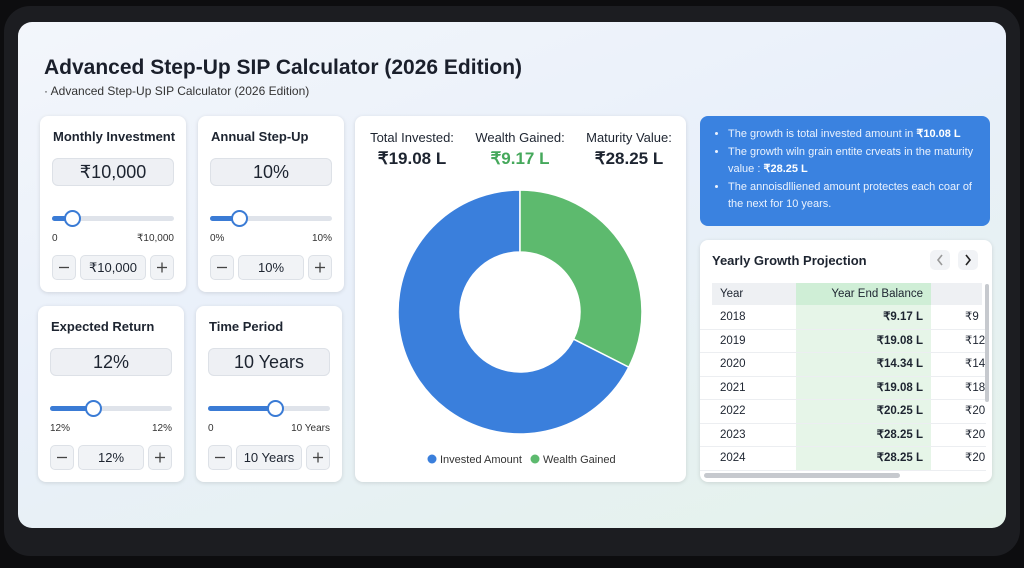  Describe the element at coordinates (899, 411) in the screenshot. I see `cell-balance: ₹20.25 L` at that location.